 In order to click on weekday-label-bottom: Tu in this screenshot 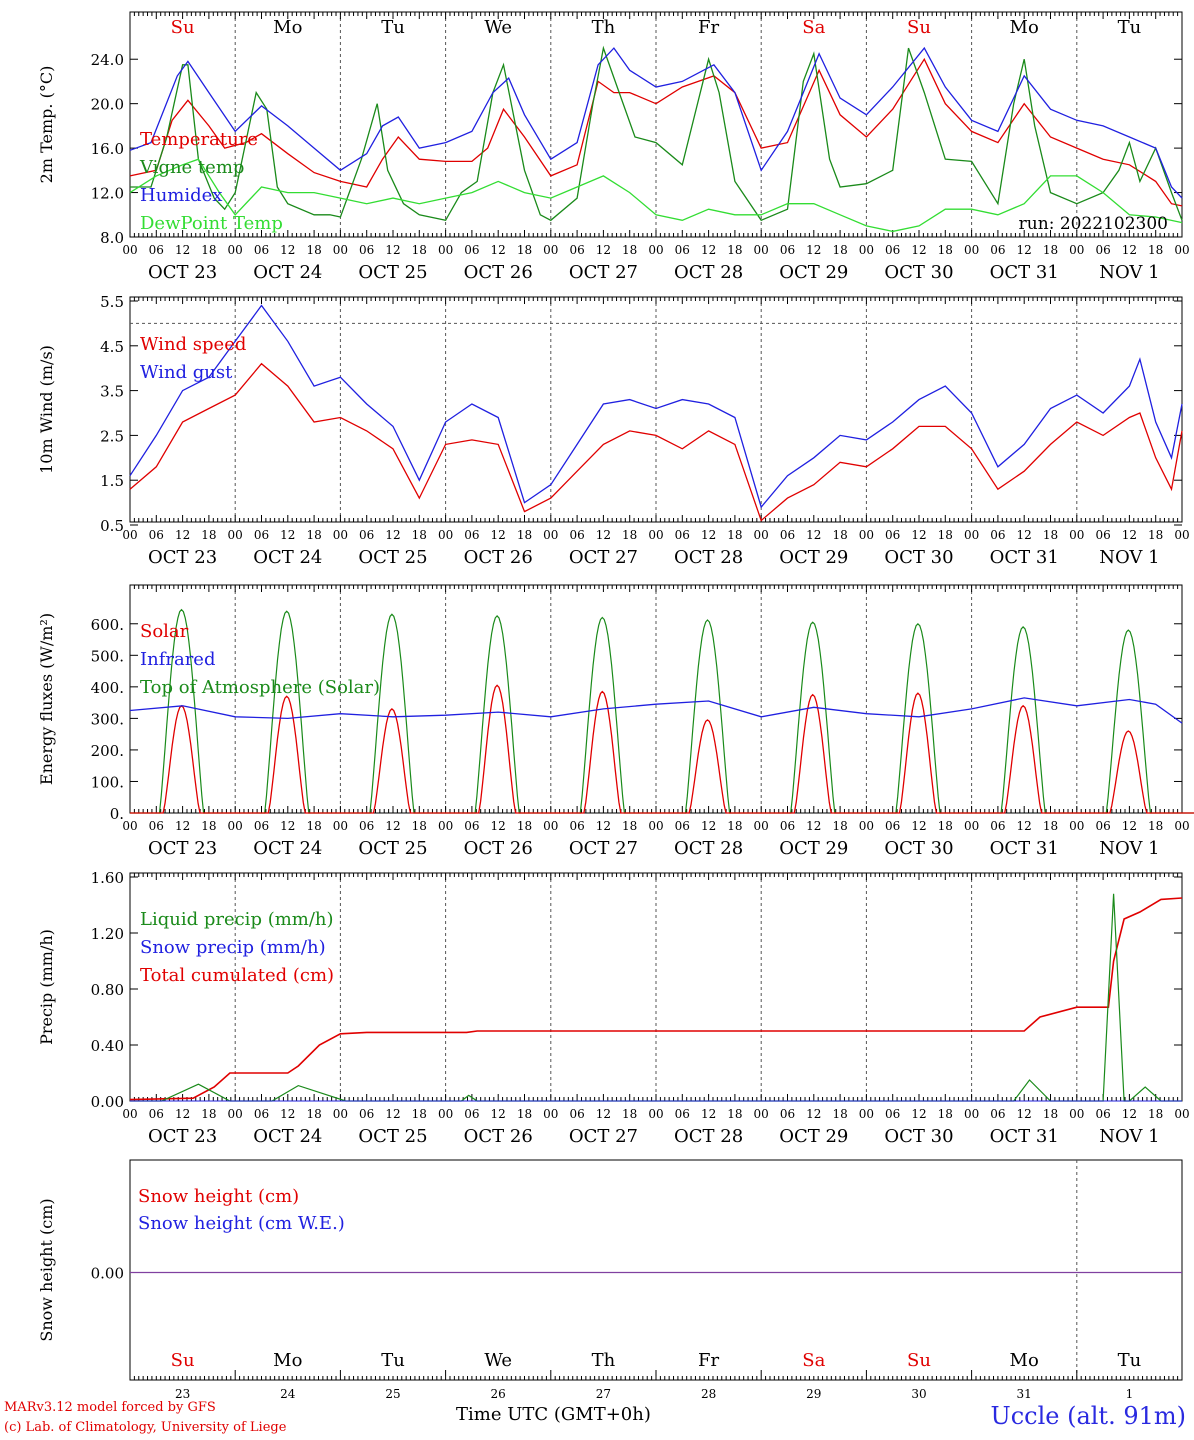, I will do `click(1130, 1360)`.